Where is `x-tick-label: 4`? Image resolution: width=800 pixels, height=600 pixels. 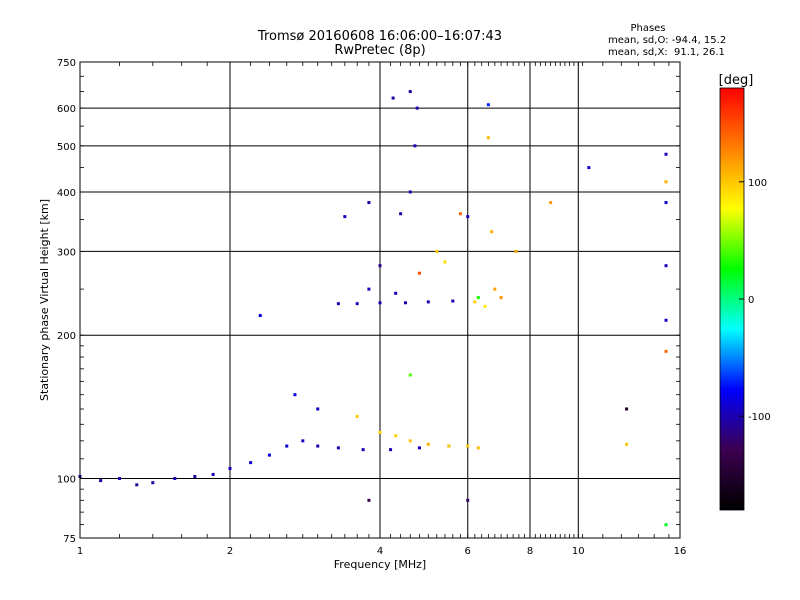 x-tick-label: 4 is located at coordinates (380, 551).